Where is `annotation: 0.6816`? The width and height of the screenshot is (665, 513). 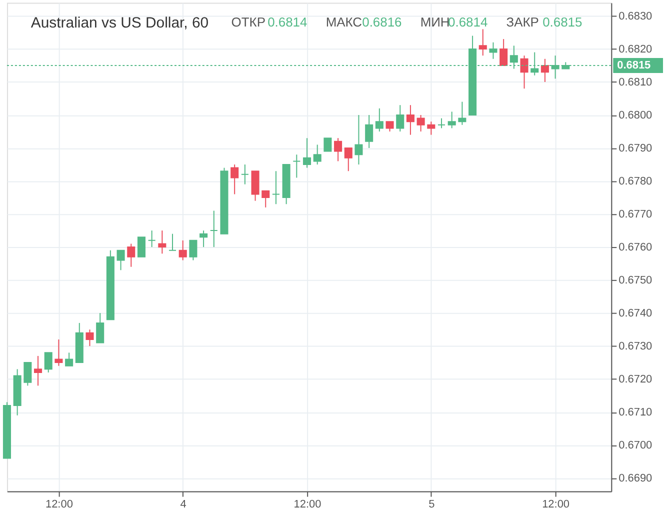 annotation: 0.6816 is located at coordinates (382, 22).